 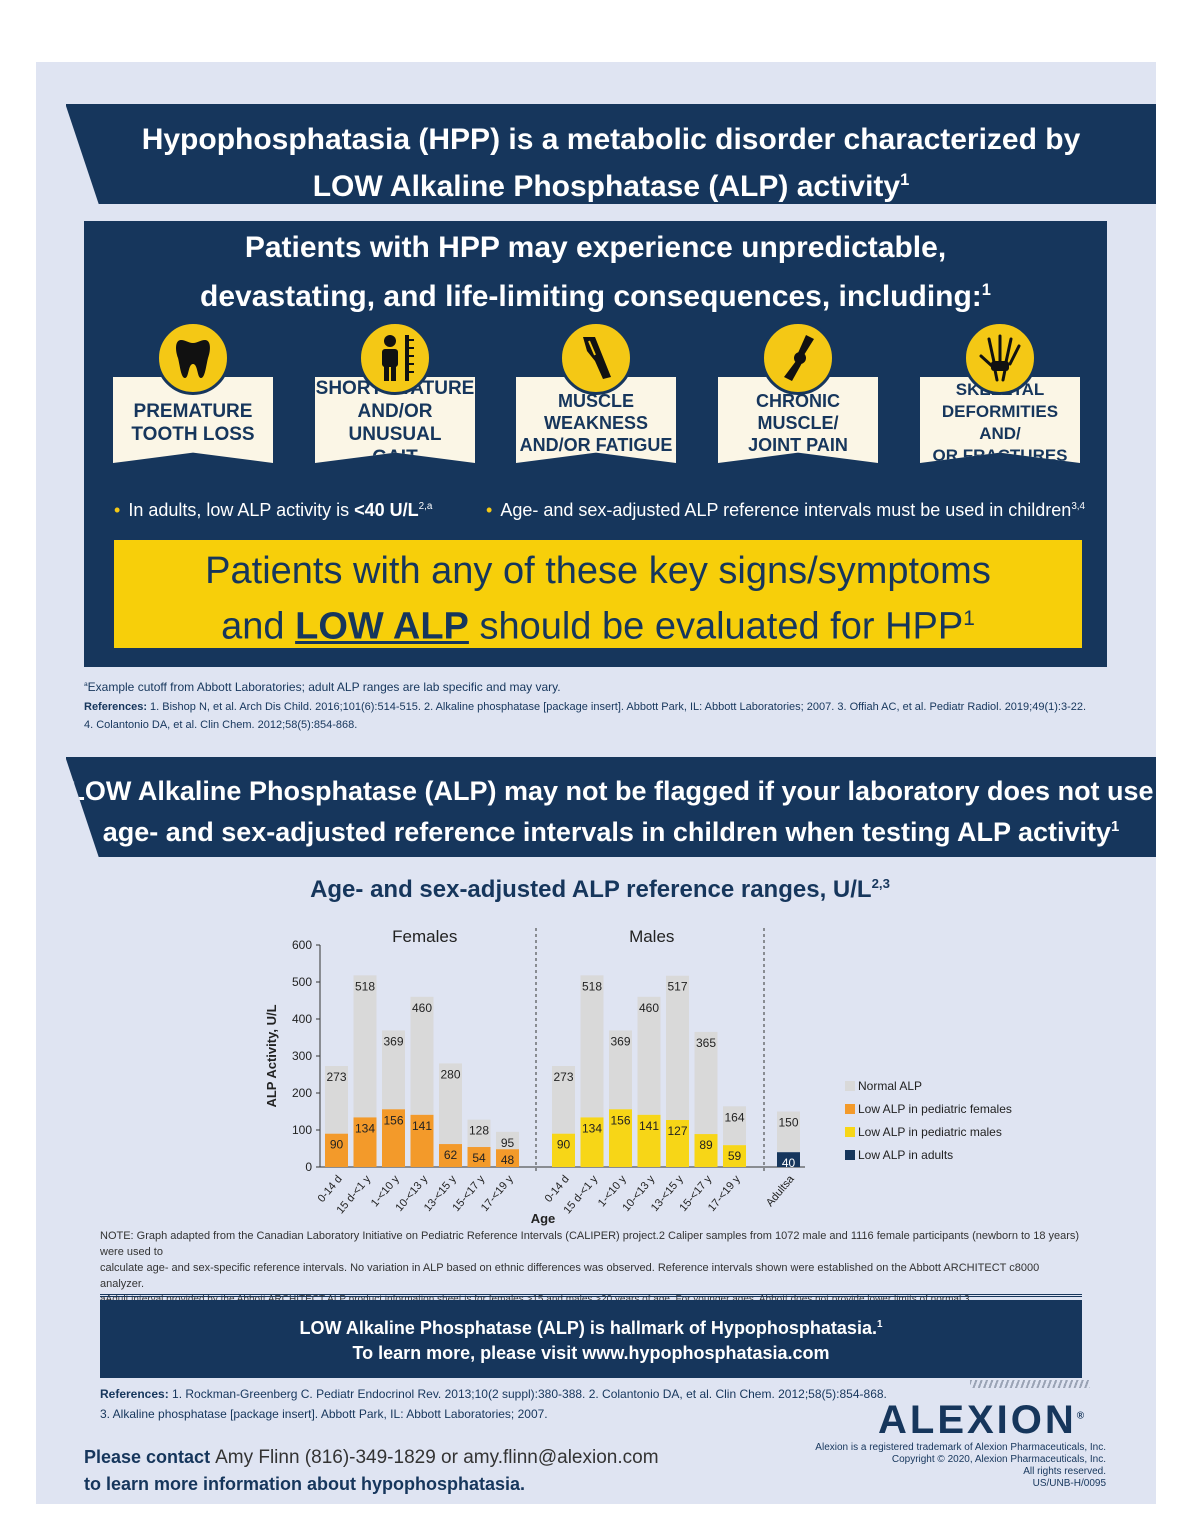 What do you see at coordinates (271, 1055) in the screenshot?
I see `y-axis-label: ALP Activity, U/L` at bounding box center [271, 1055].